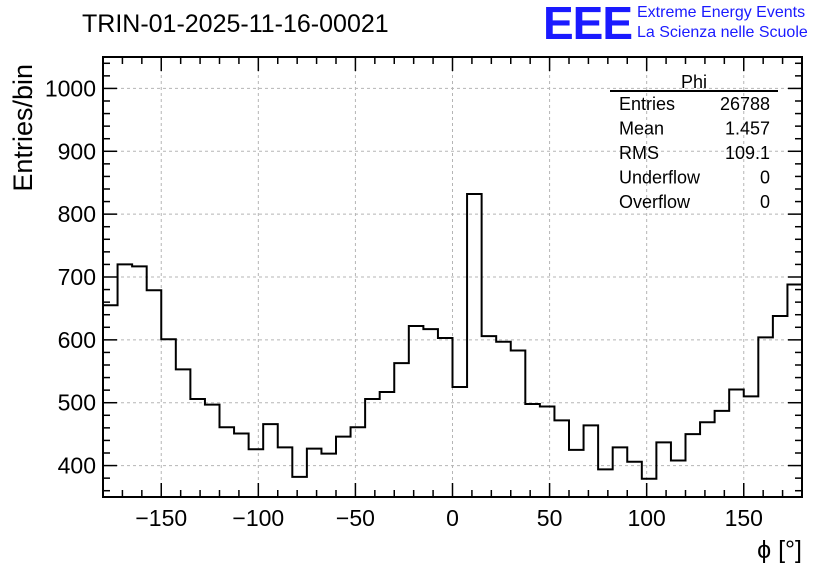 The height and width of the screenshot is (572, 836). I want to click on x-tick-label: 150, so click(744, 518).